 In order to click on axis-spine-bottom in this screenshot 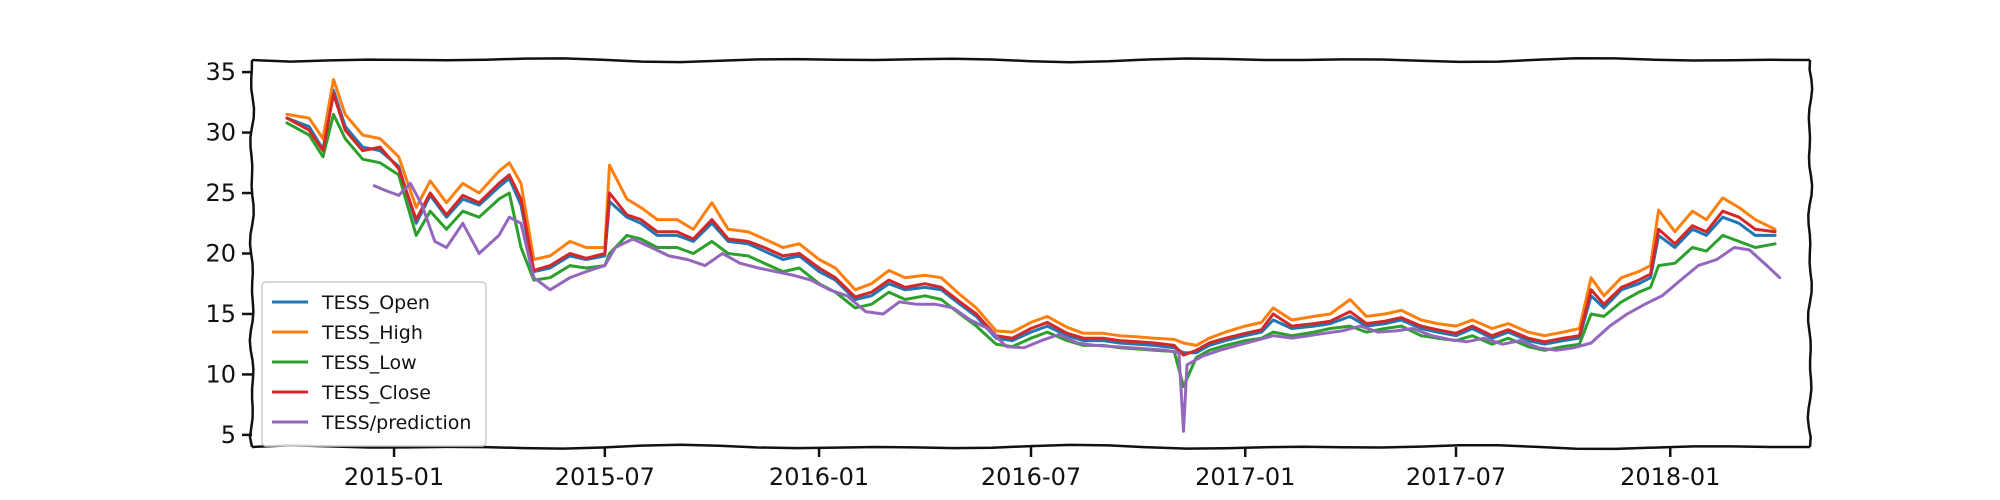, I will do `click(1030, 447)`.